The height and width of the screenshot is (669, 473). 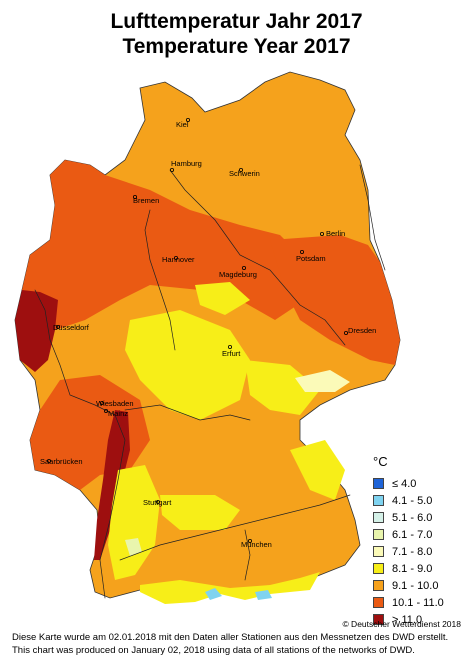 What do you see at coordinates (236, 21) in the screenshot?
I see `map-title-german: Lufttemperatur Jahr 2017` at bounding box center [236, 21].